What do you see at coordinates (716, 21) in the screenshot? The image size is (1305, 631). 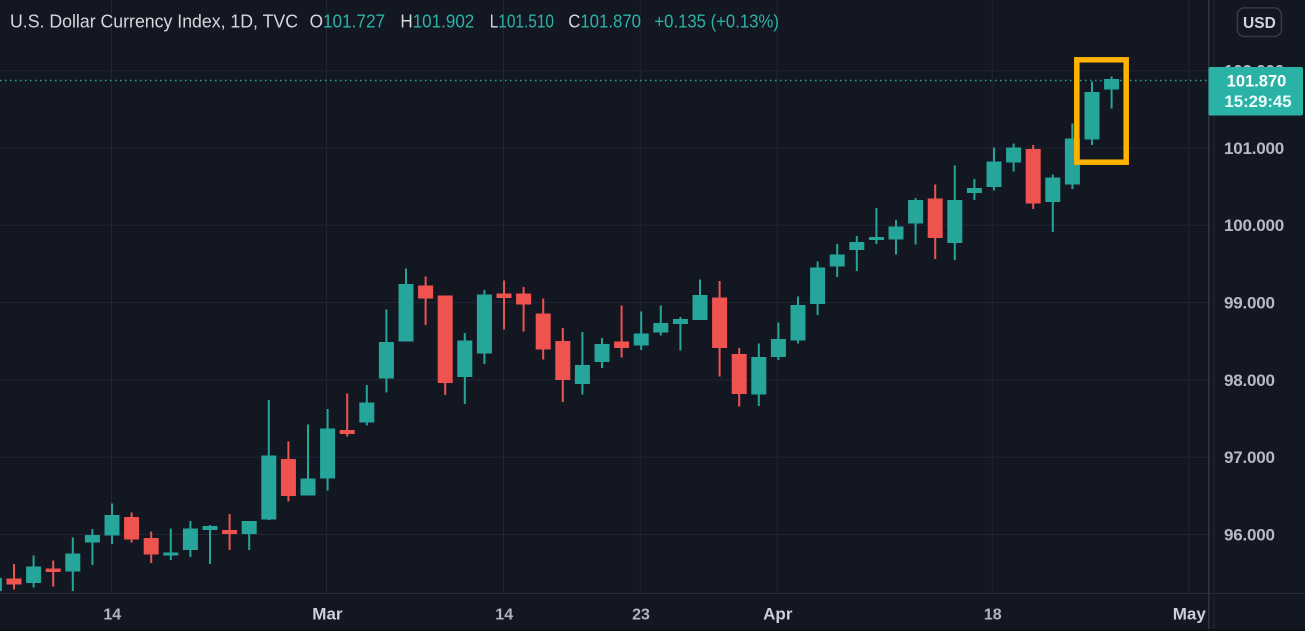 I see `svg-text: +0.135 (+0.13%)` at bounding box center [716, 21].